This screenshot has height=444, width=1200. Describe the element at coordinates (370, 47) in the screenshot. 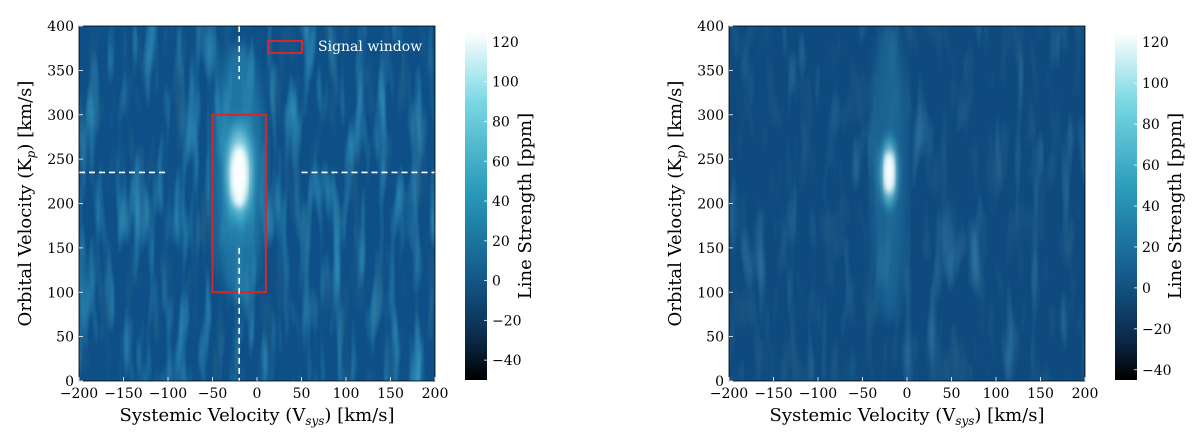

I see `legend-label: Signal window` at that location.